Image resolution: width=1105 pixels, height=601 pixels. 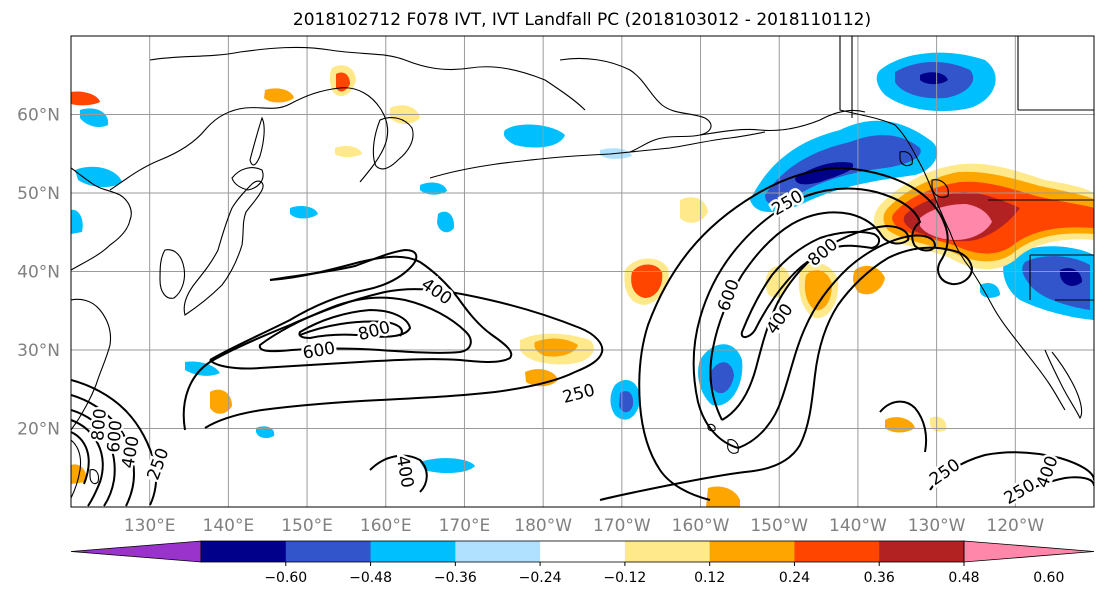 I want to click on political-borders, so click(x=972, y=168).